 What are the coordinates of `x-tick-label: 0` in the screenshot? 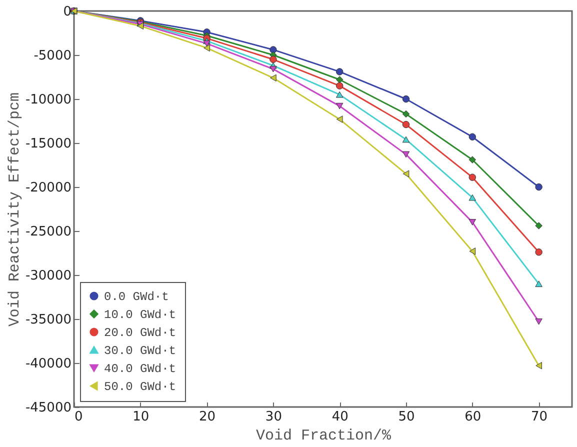 It's located at (78, 417).